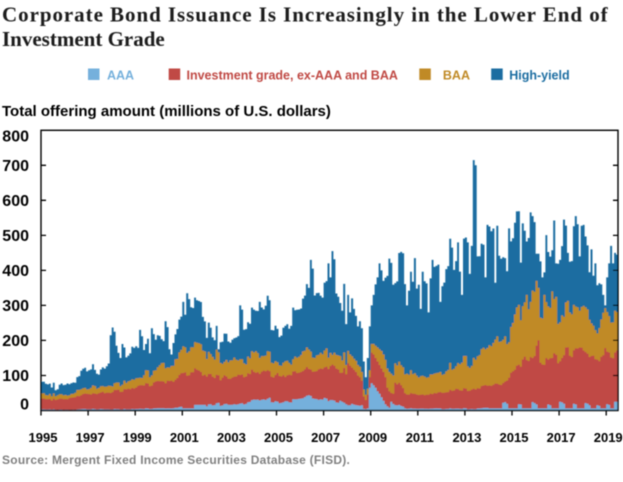  I want to click on svg-text: 600, so click(15, 201).